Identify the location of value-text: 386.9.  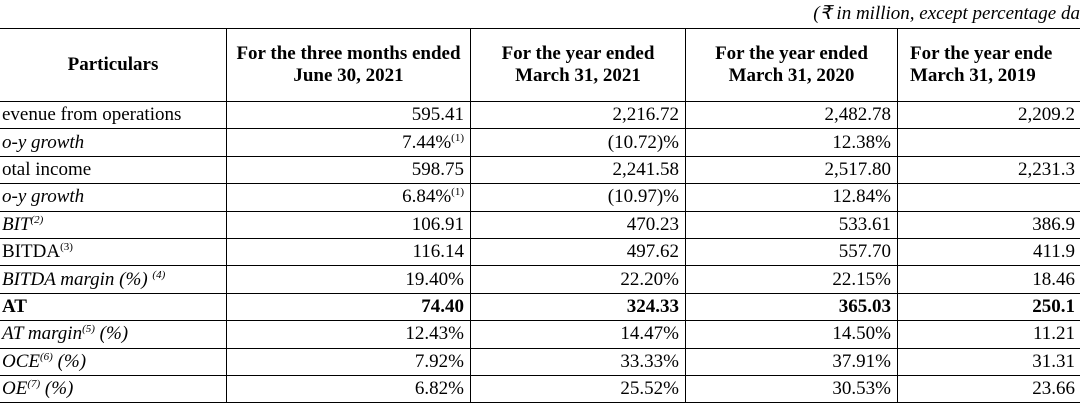
(1053, 224).